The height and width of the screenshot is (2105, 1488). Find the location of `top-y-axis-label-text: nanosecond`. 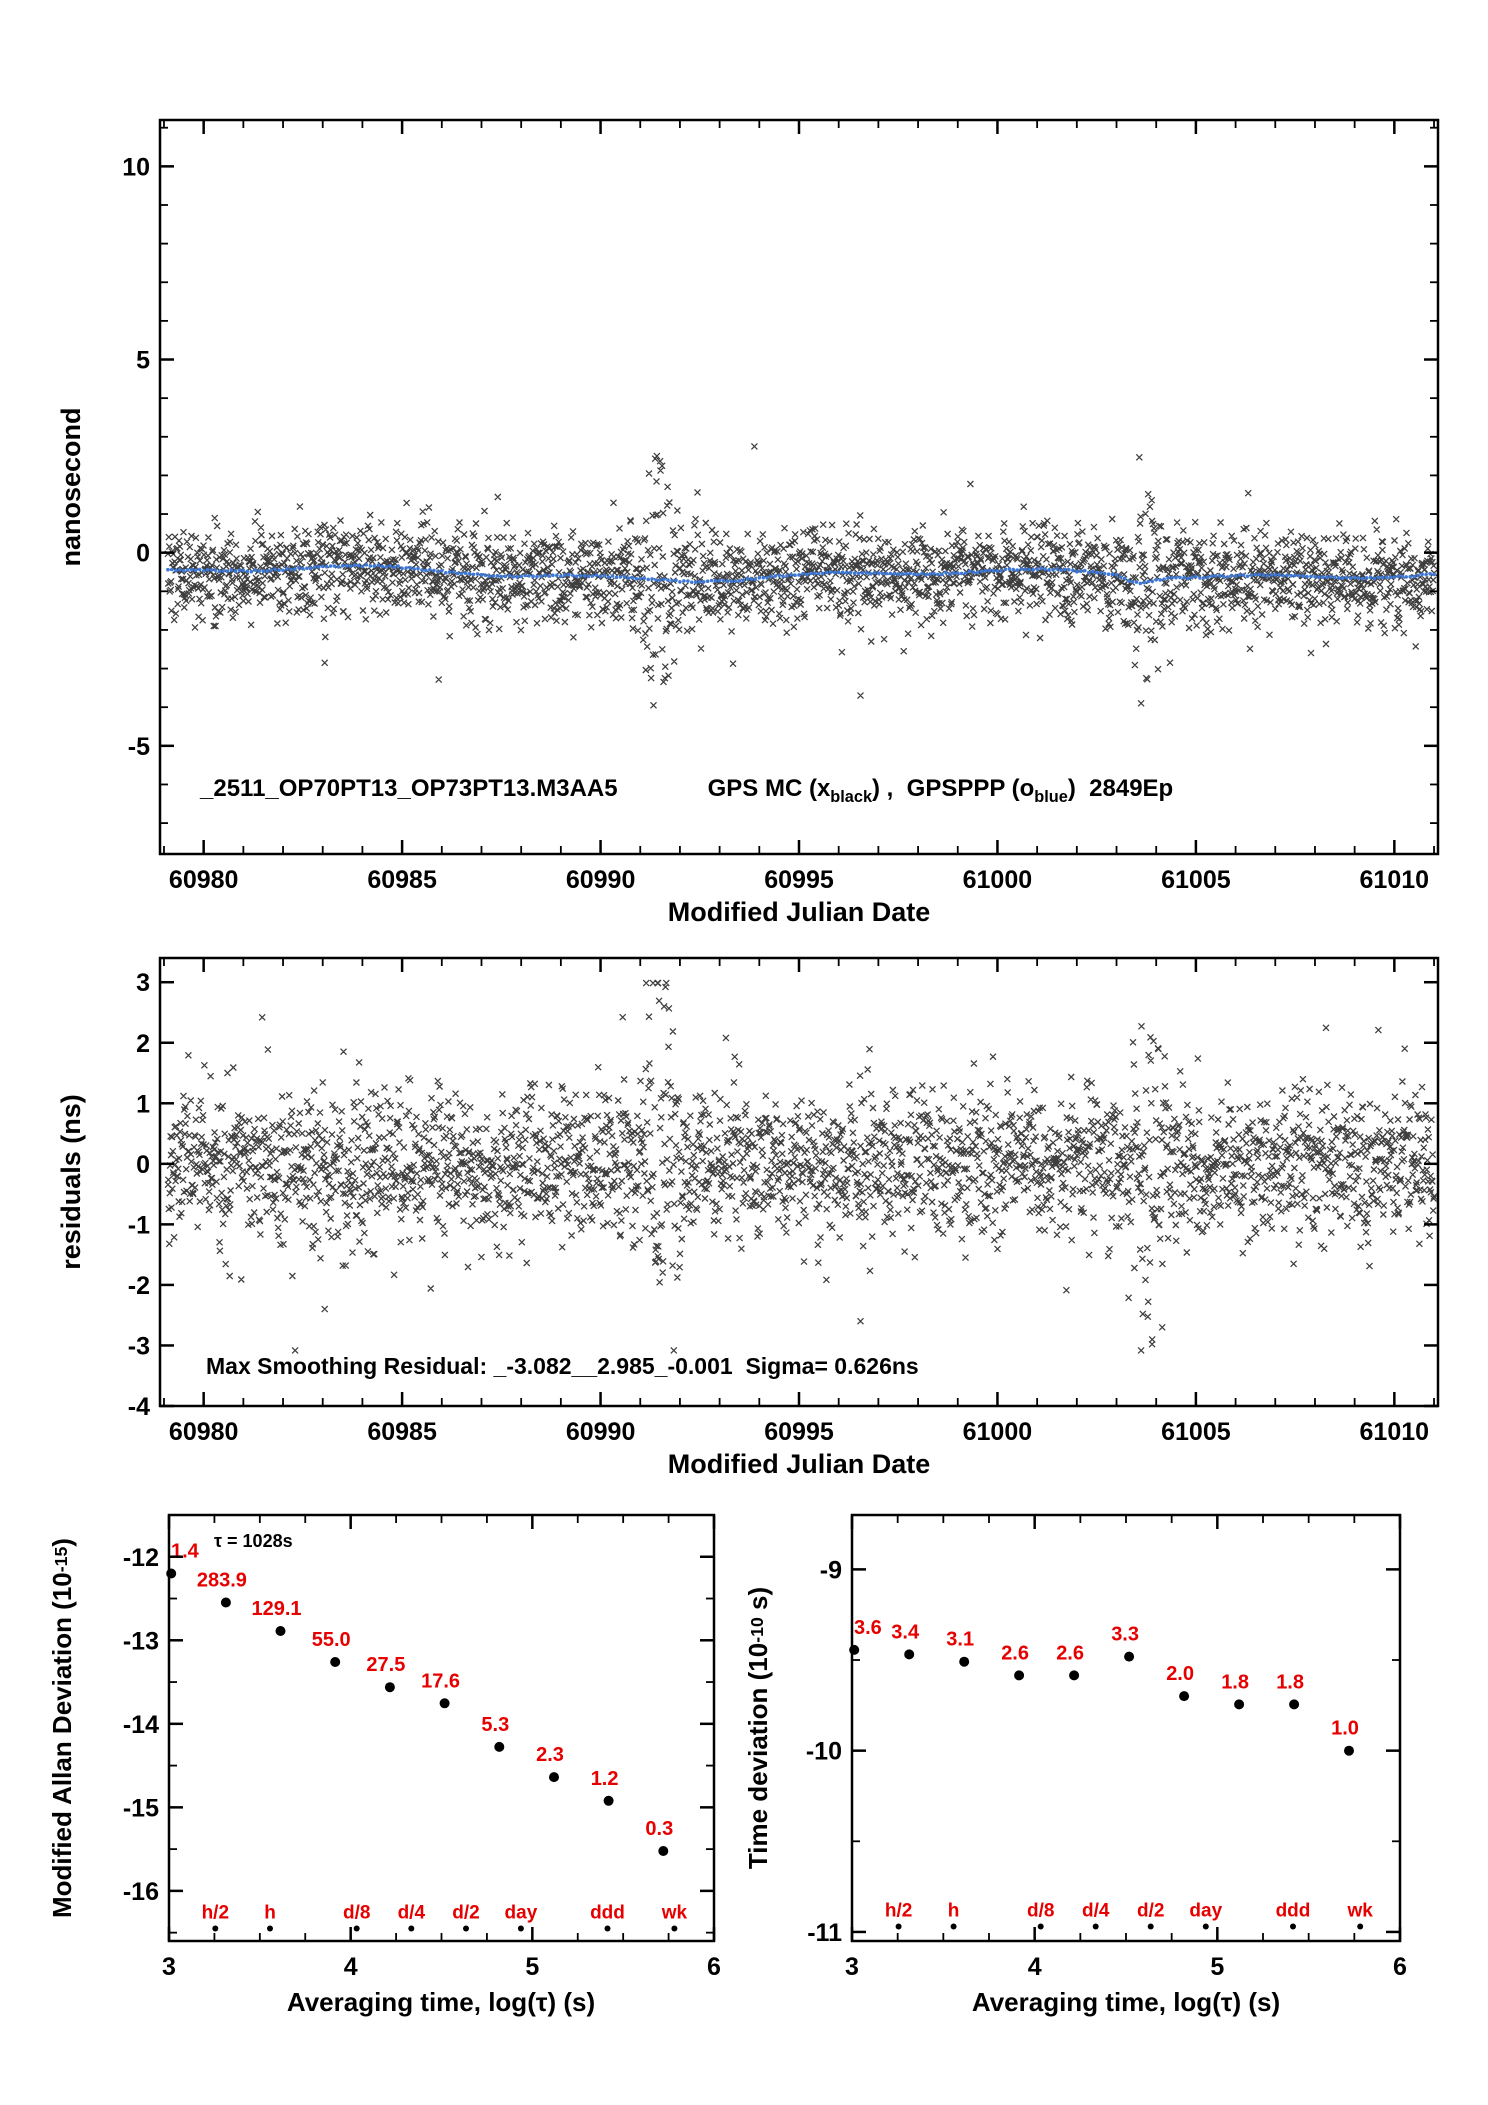

top-y-axis-label-text: nanosecond is located at coordinates (71, 487).